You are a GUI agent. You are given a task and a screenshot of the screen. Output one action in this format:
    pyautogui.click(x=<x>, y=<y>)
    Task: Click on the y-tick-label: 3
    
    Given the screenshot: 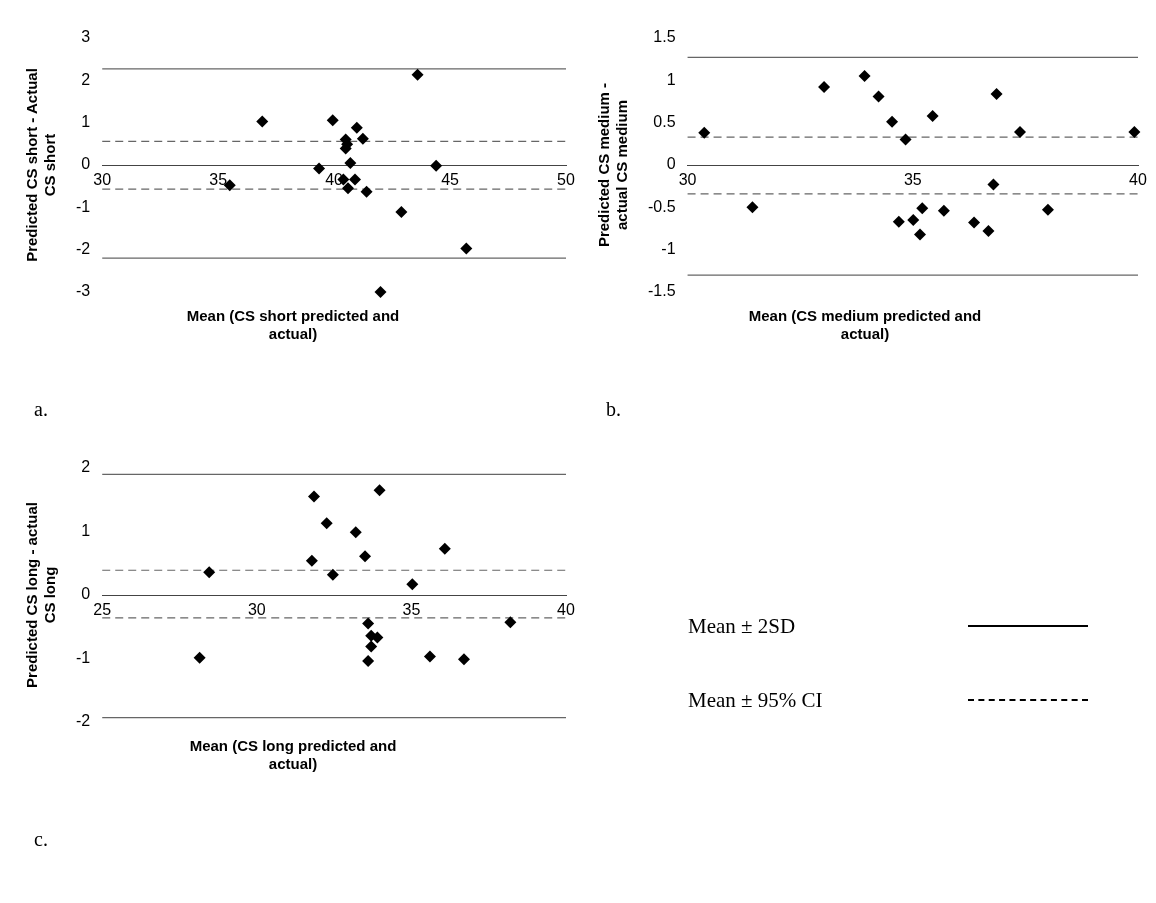 What is the action you would take?
    pyautogui.click(x=86, y=37)
    